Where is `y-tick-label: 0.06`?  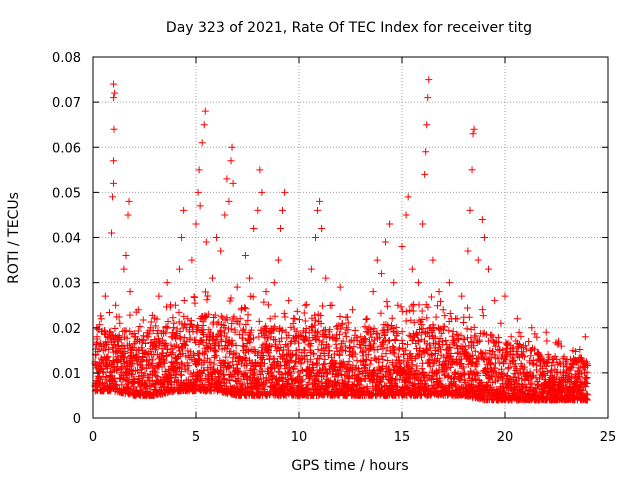 y-tick-label: 0.06 is located at coordinates (66, 148).